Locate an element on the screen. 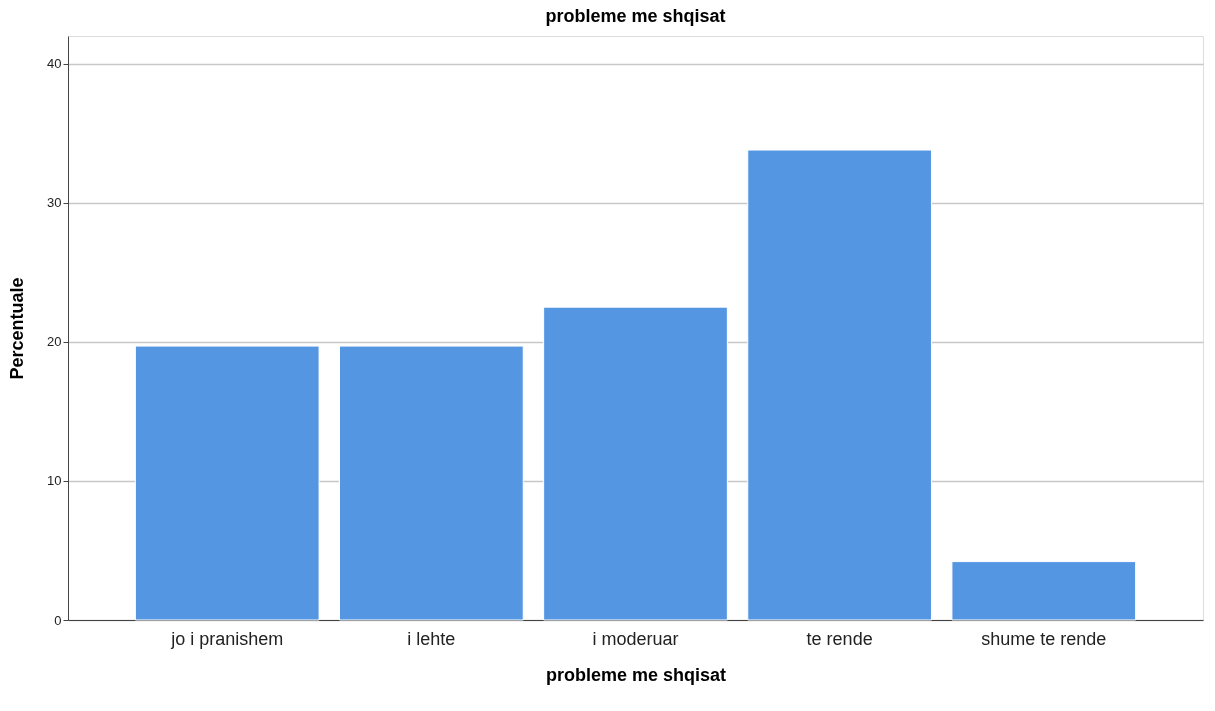 The height and width of the screenshot is (711, 1215). x-tick-label: i lehte is located at coordinates (431, 638).